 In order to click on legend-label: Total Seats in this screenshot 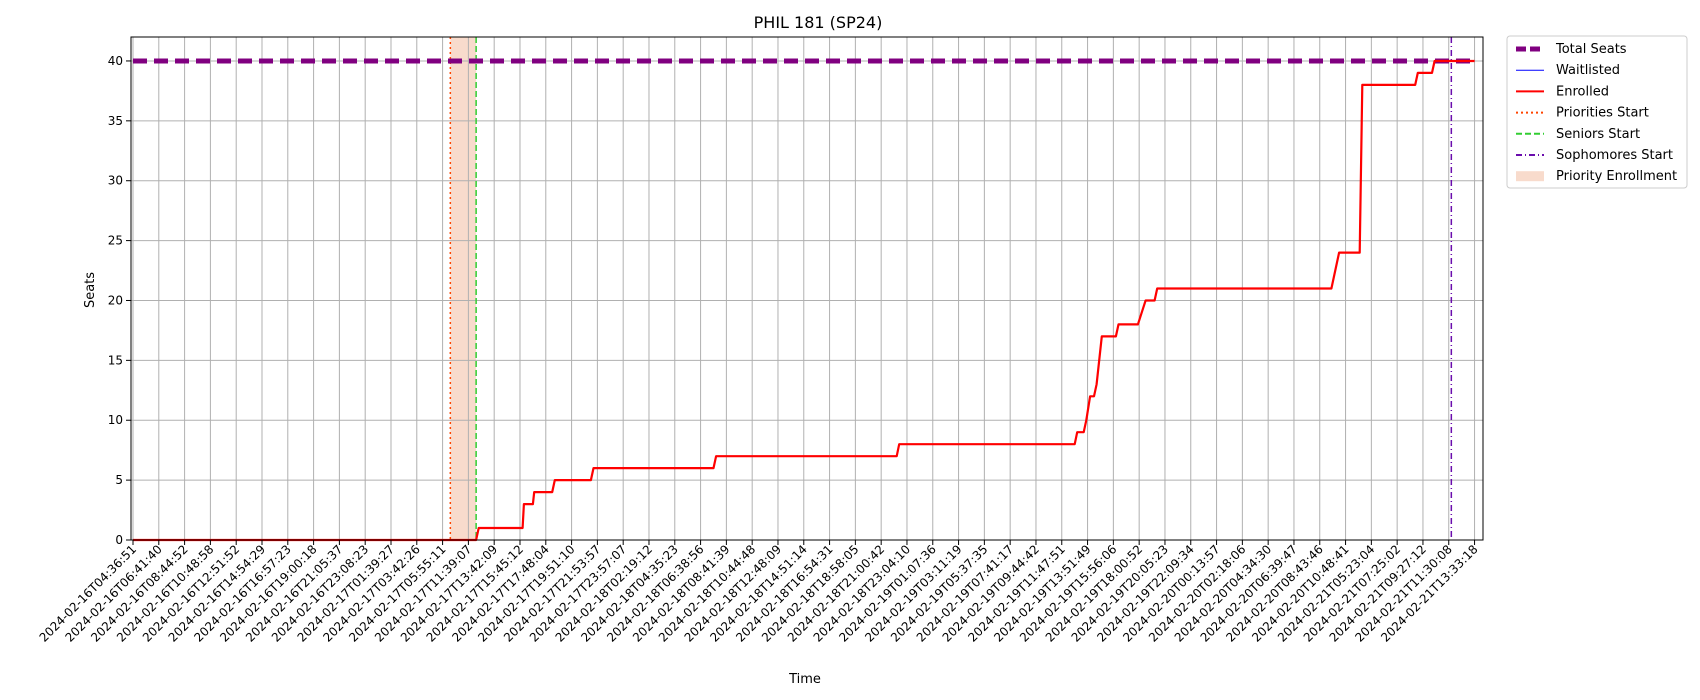, I will do `click(1591, 49)`.